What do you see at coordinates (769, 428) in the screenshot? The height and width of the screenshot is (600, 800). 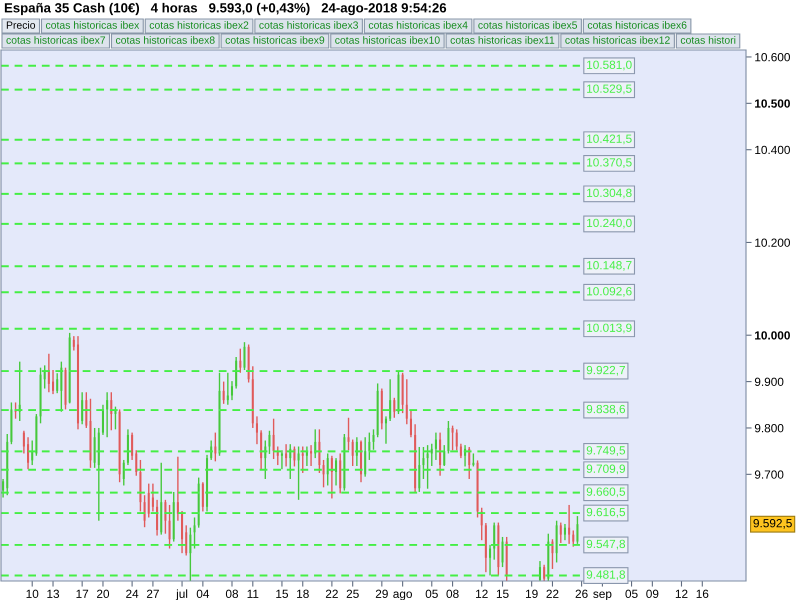 I see `y-tick-label: 9.800` at bounding box center [769, 428].